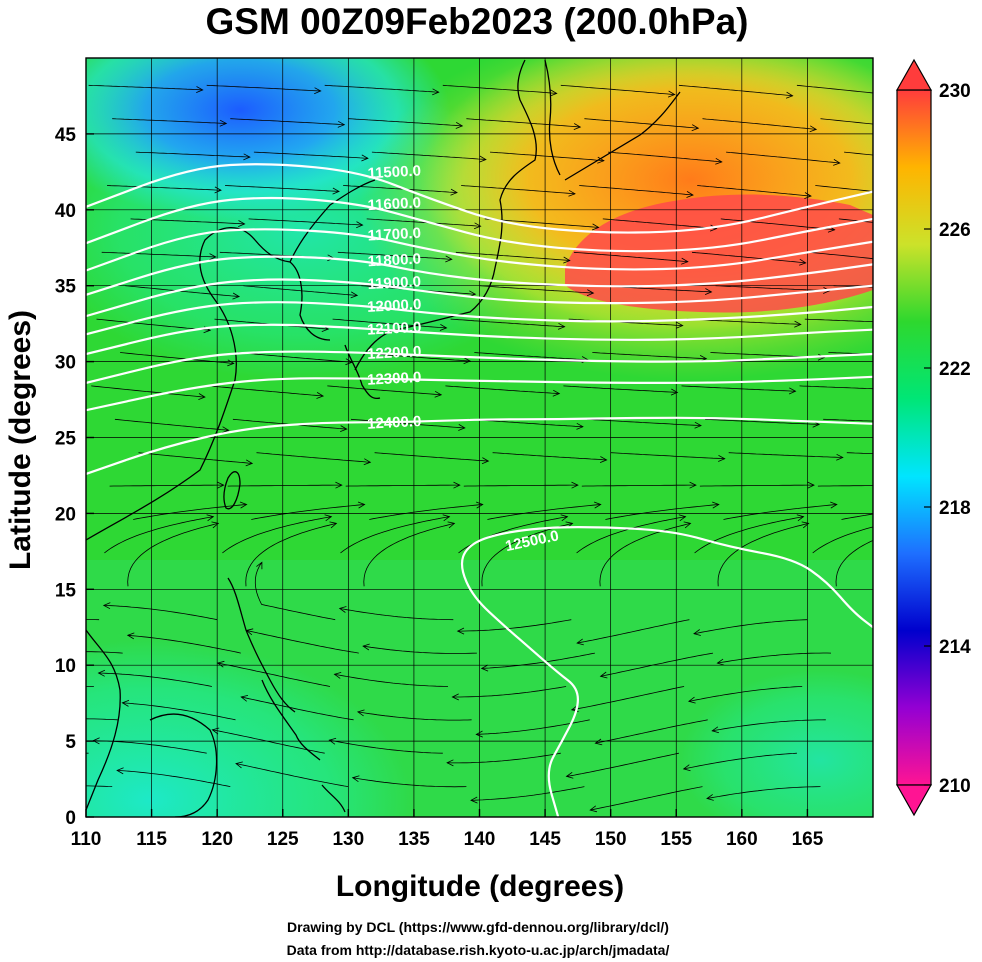 The height and width of the screenshot is (962, 982). What do you see at coordinates (394, 261) in the screenshot?
I see `contour-label: 11800.0` at bounding box center [394, 261].